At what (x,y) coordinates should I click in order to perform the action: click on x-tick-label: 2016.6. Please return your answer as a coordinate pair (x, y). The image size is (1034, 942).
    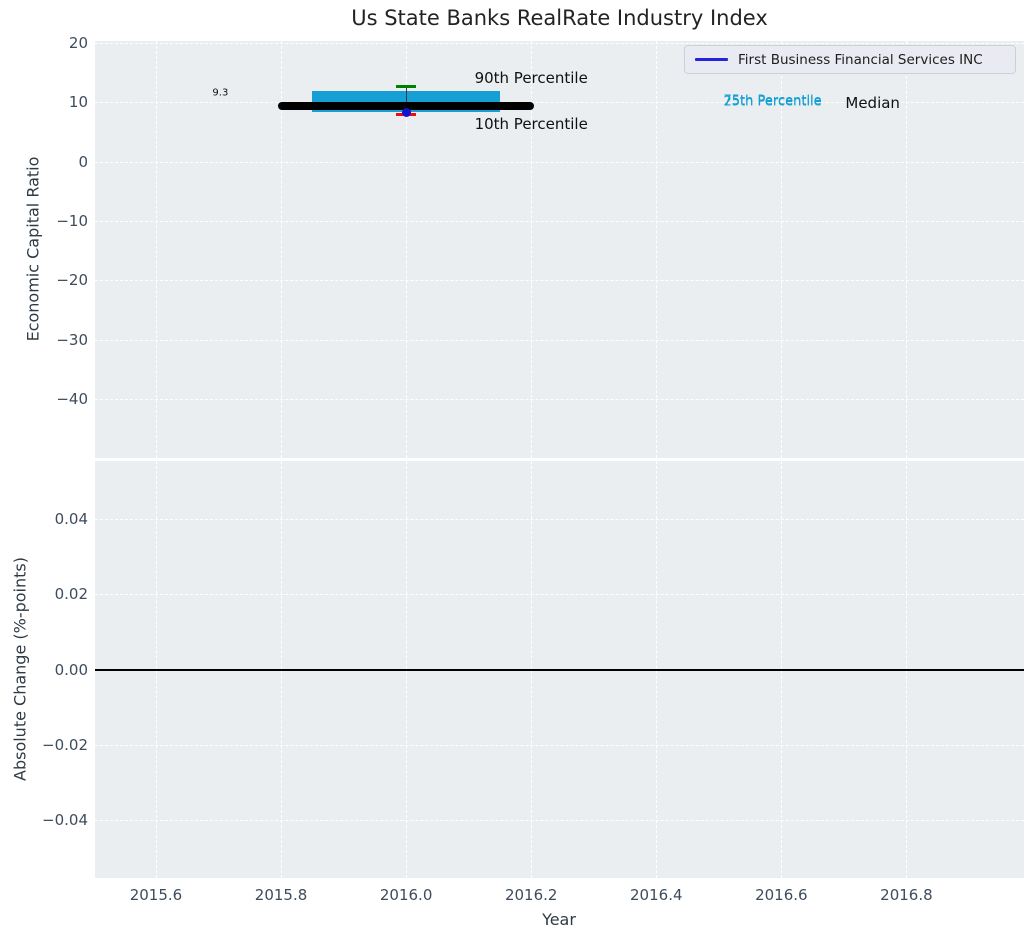
    Looking at the image, I should click on (781, 895).